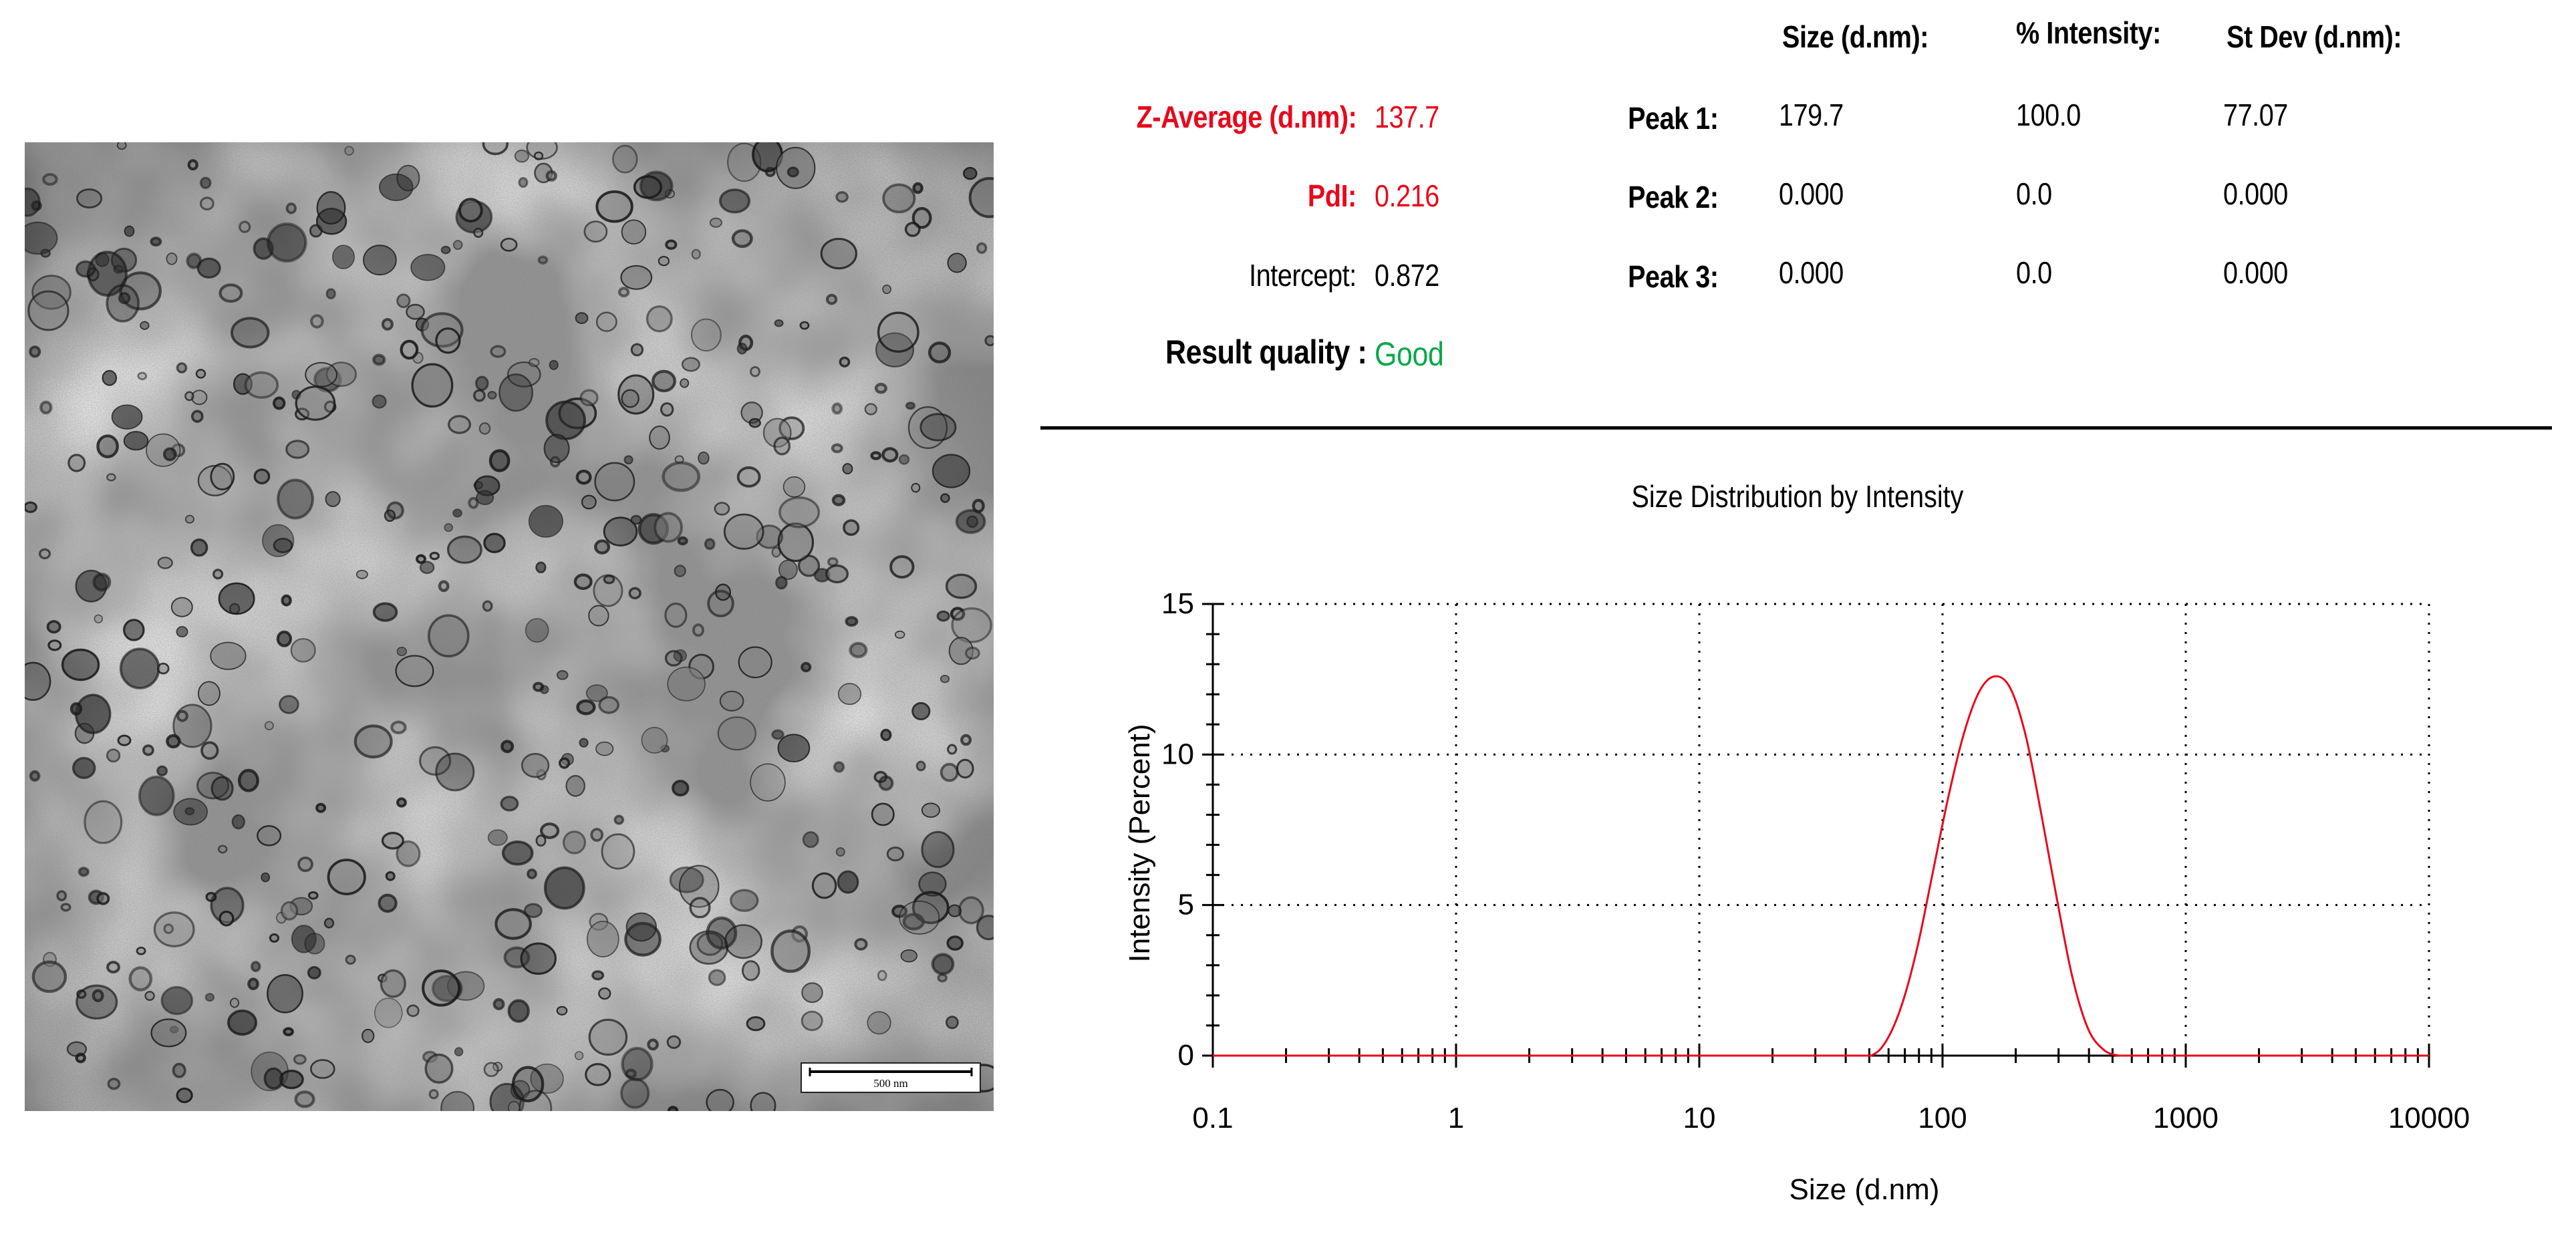 Image resolution: width=2576 pixels, height=1236 pixels. Describe the element at coordinates (1407, 117) in the screenshot. I see `z-average-value: 137.7` at that location.